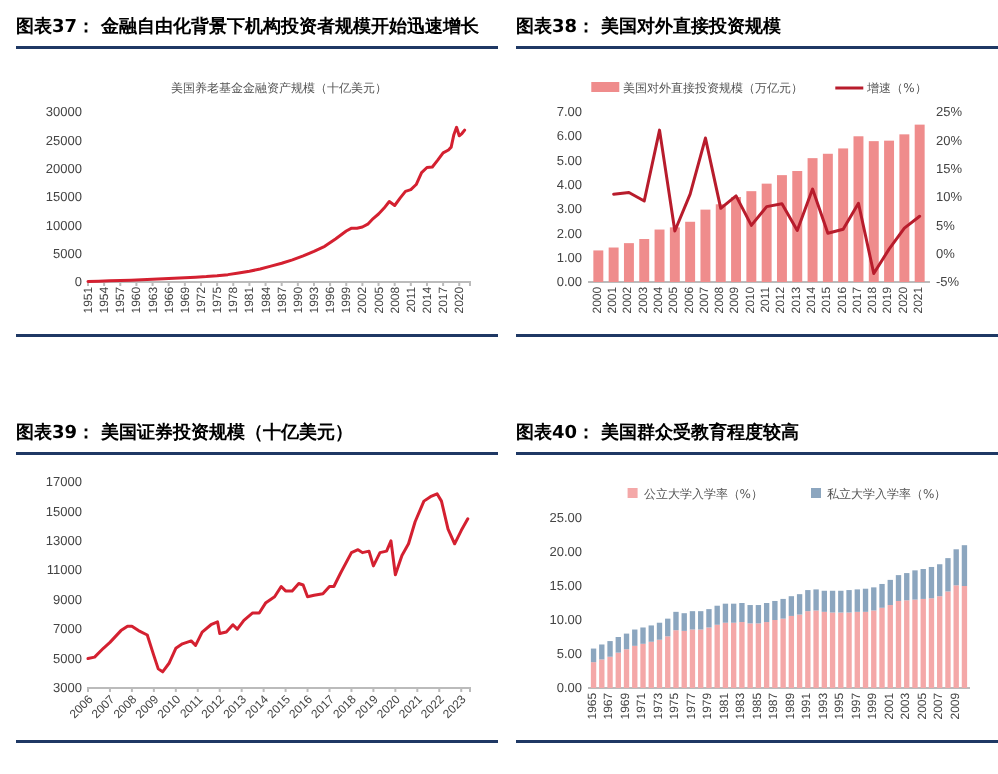 This screenshot has width=998, height=774. Describe the element at coordinates (249, 27) in the screenshot. I see `chart-title: 图表37： 金融自由化背景下机构投资者规模开始迅速增长` at that location.